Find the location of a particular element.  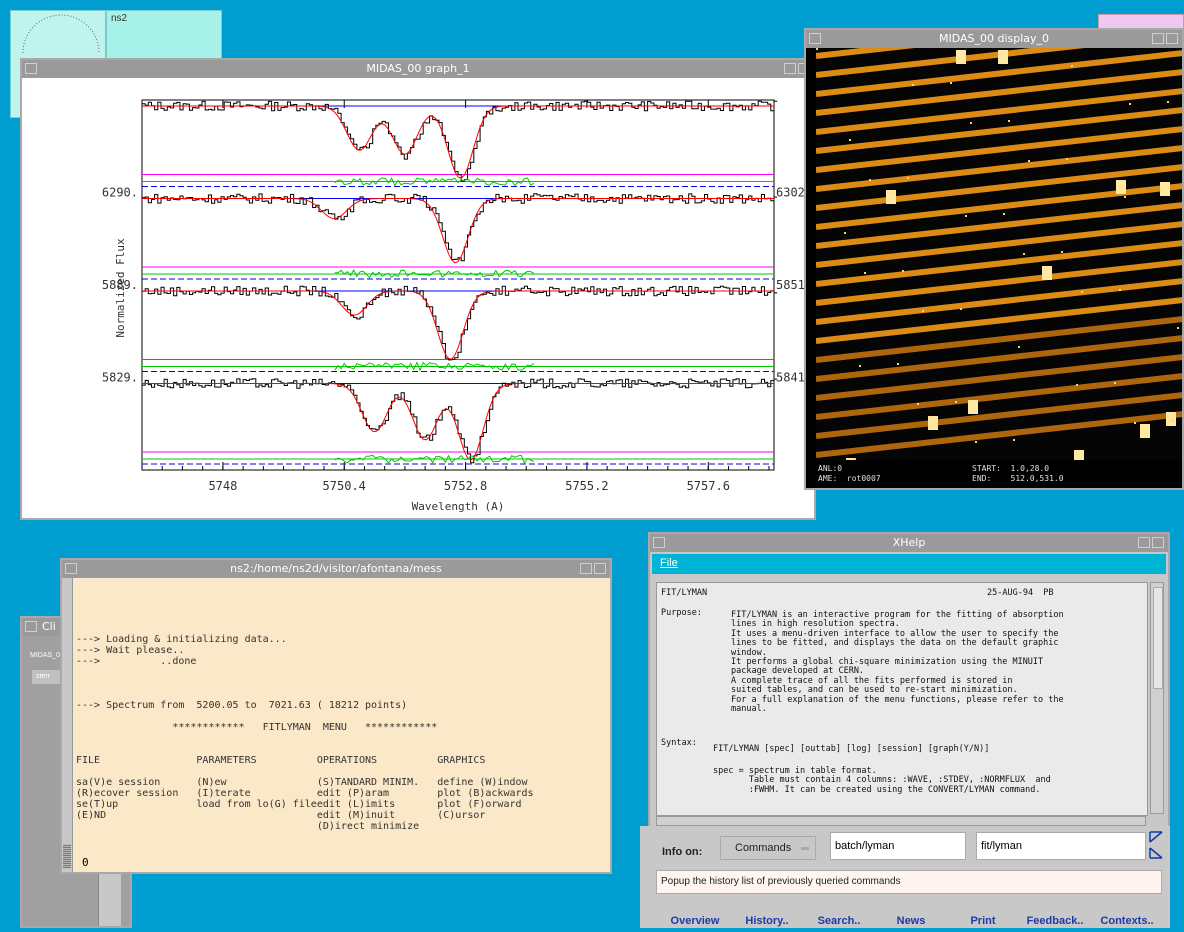

xhelp-button-print: Print is located at coordinates (983, 921).